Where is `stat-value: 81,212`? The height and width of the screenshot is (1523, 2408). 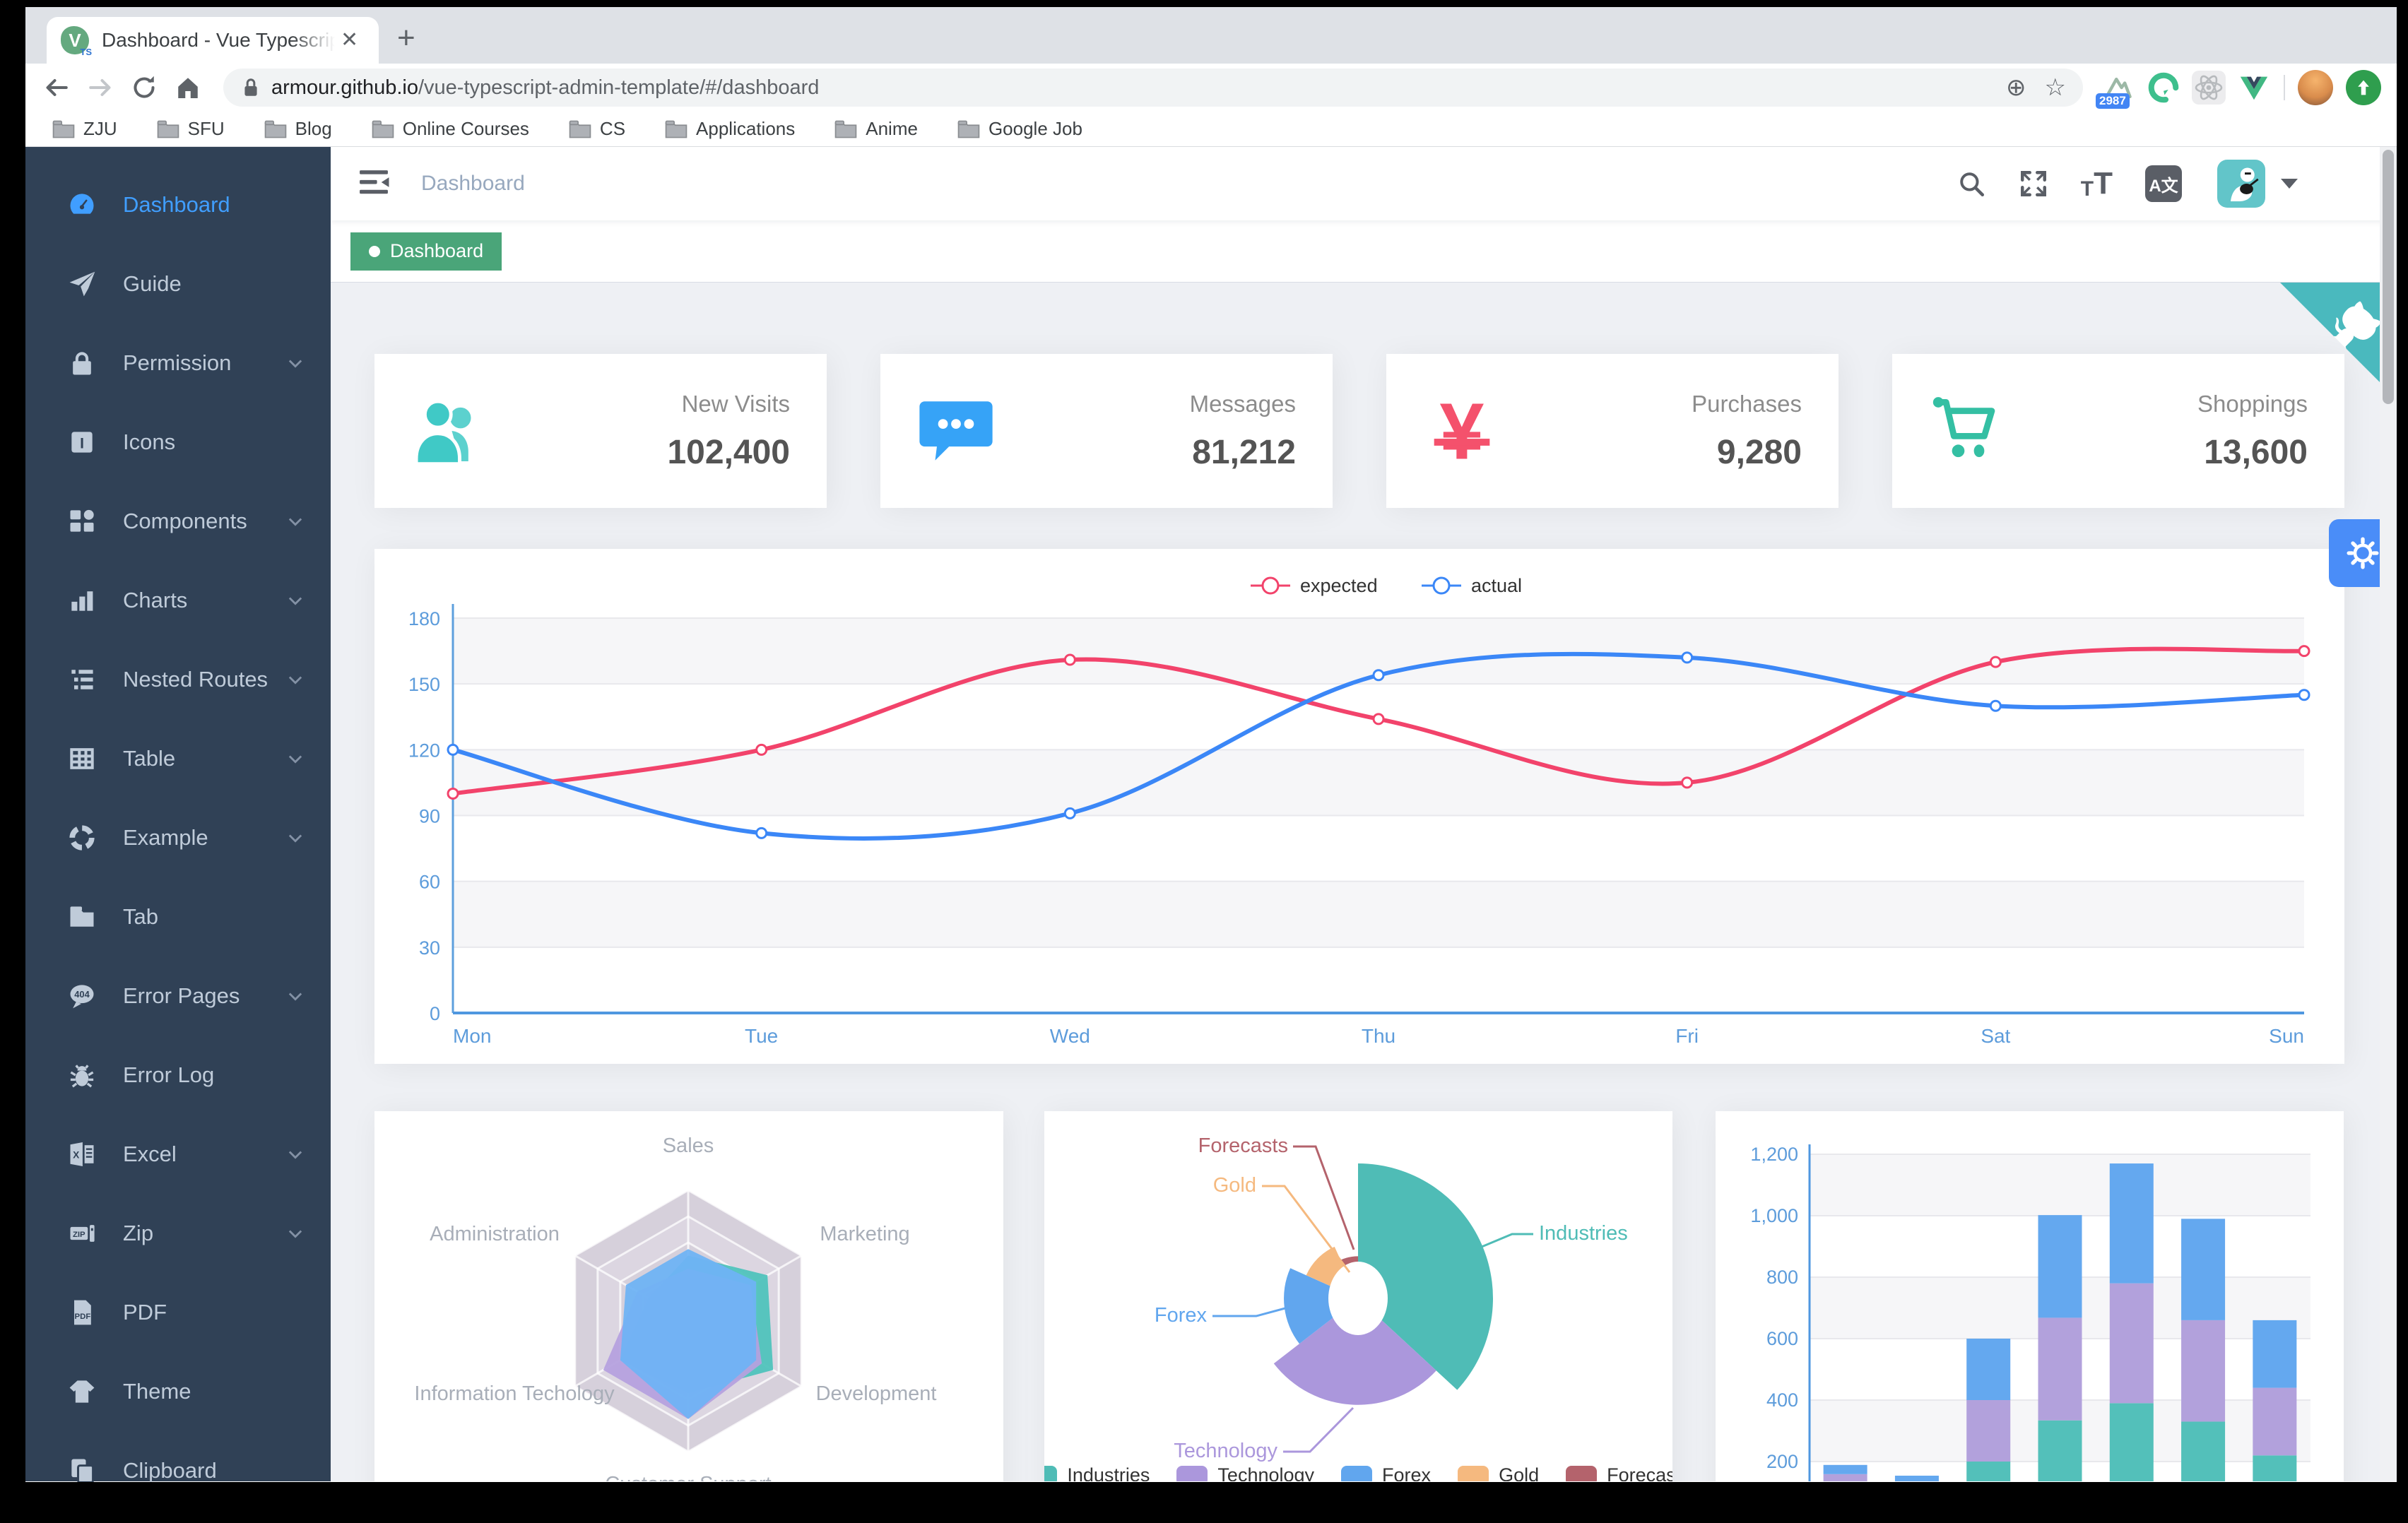 stat-value: 81,212 is located at coordinates (1244, 452).